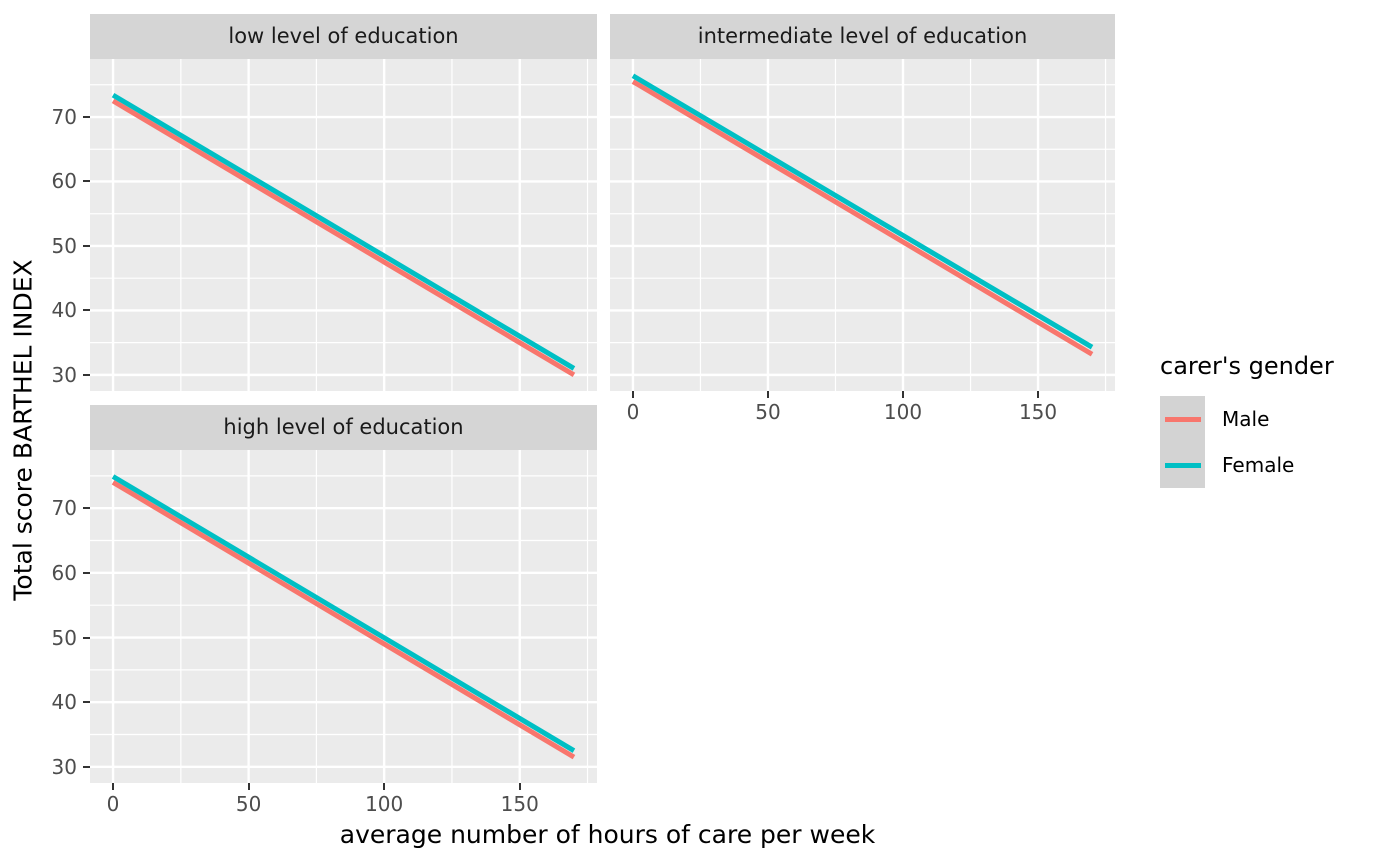 The width and height of the screenshot is (1400, 866). I want to click on facet-panel-low, so click(343, 225).